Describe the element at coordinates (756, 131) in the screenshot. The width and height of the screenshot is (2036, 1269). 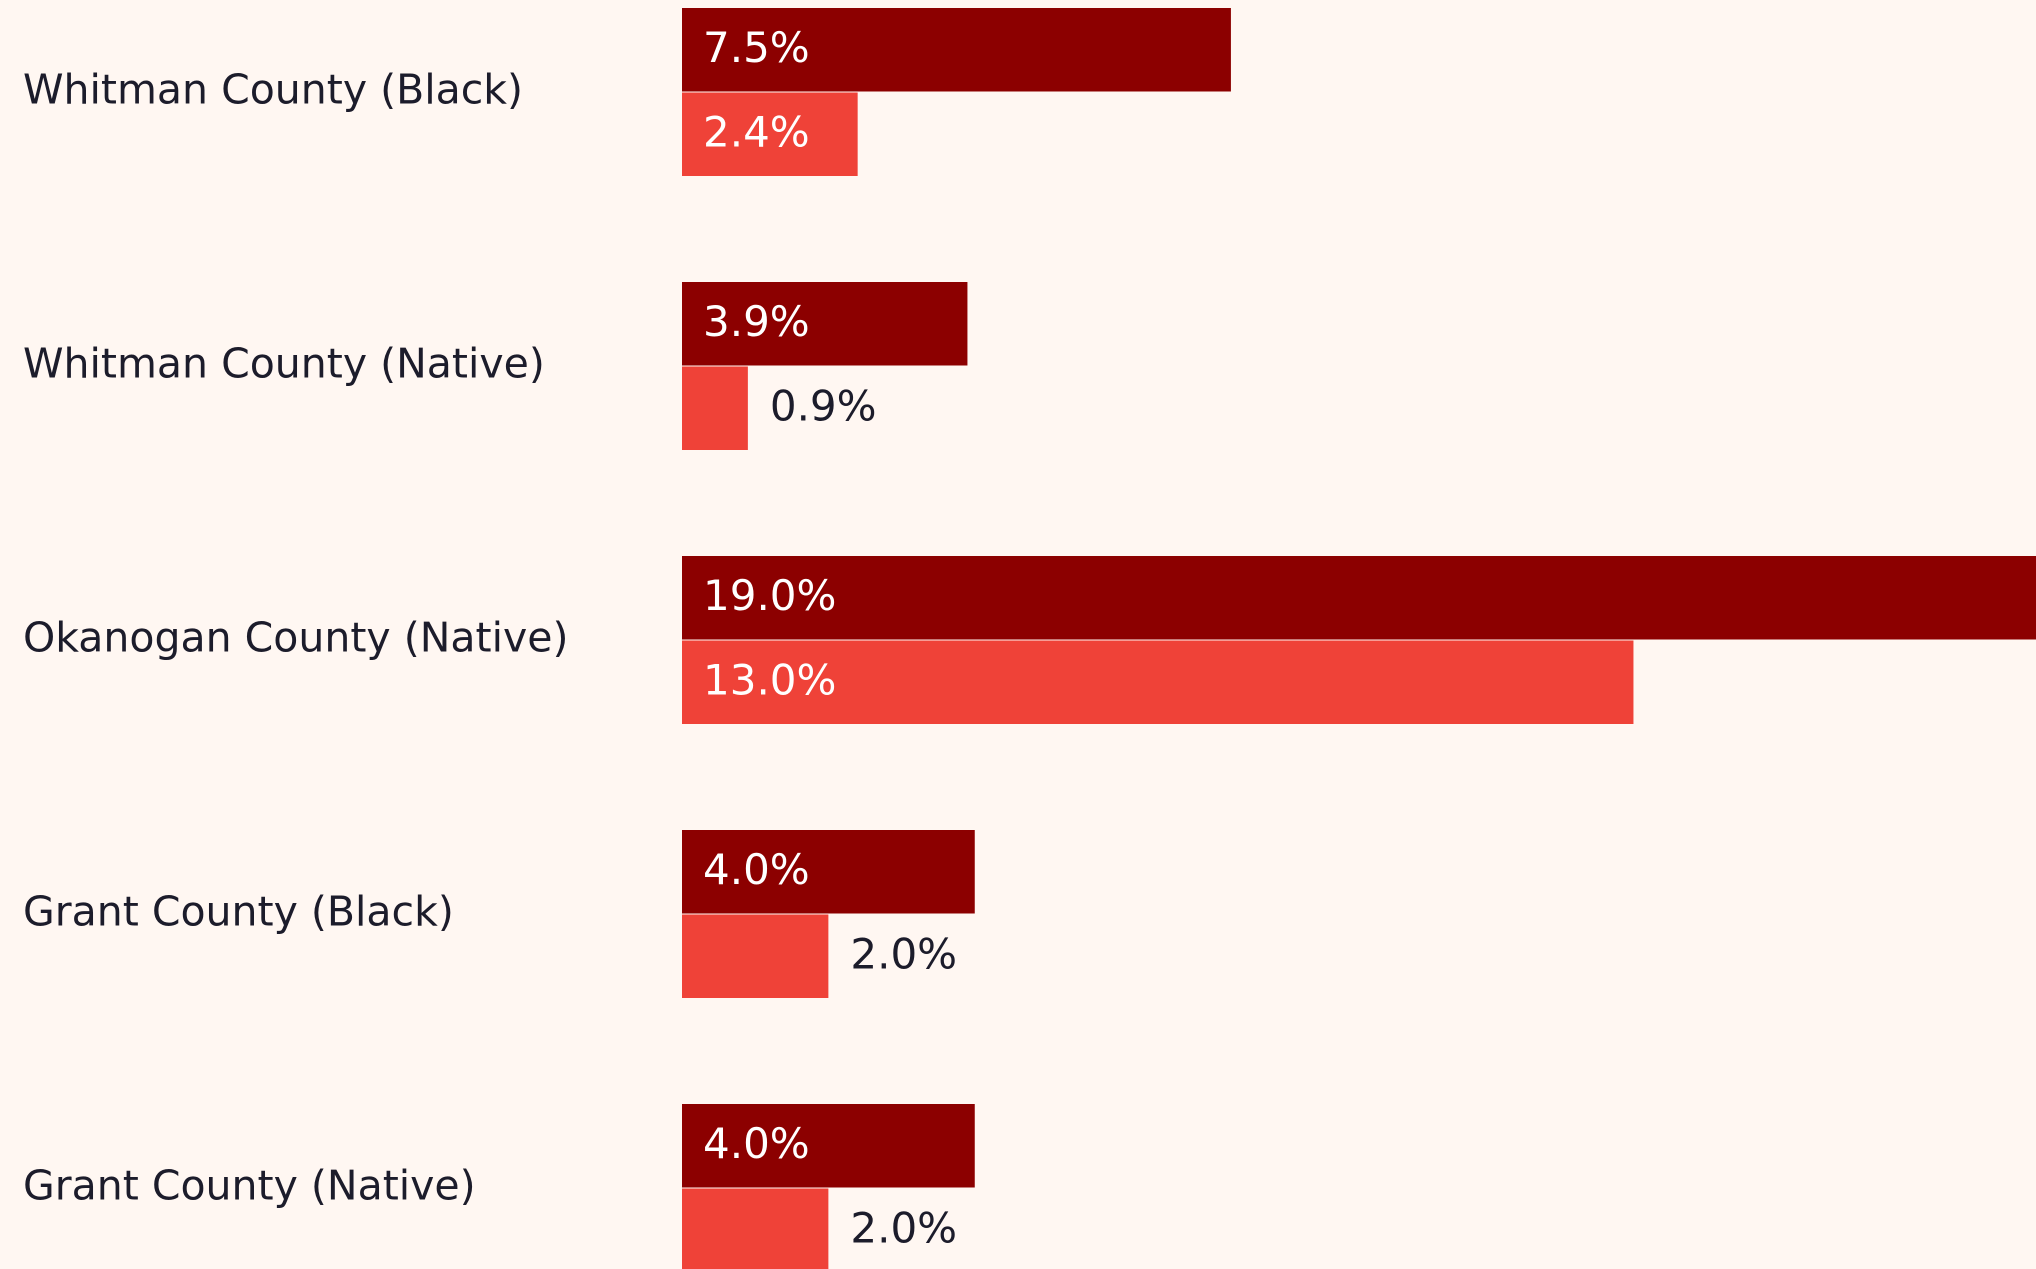
I see `value-label: 2.4%` at that location.